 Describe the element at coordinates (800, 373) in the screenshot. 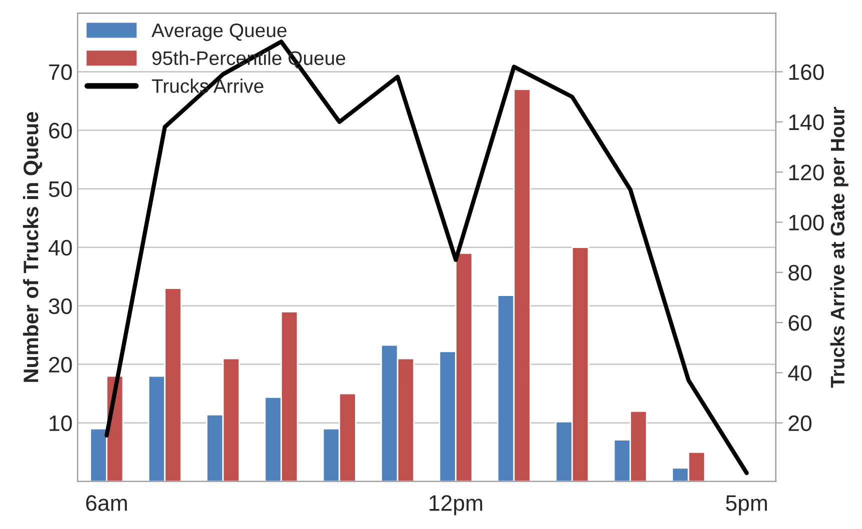

I see `y2-tick-label: 40` at that location.